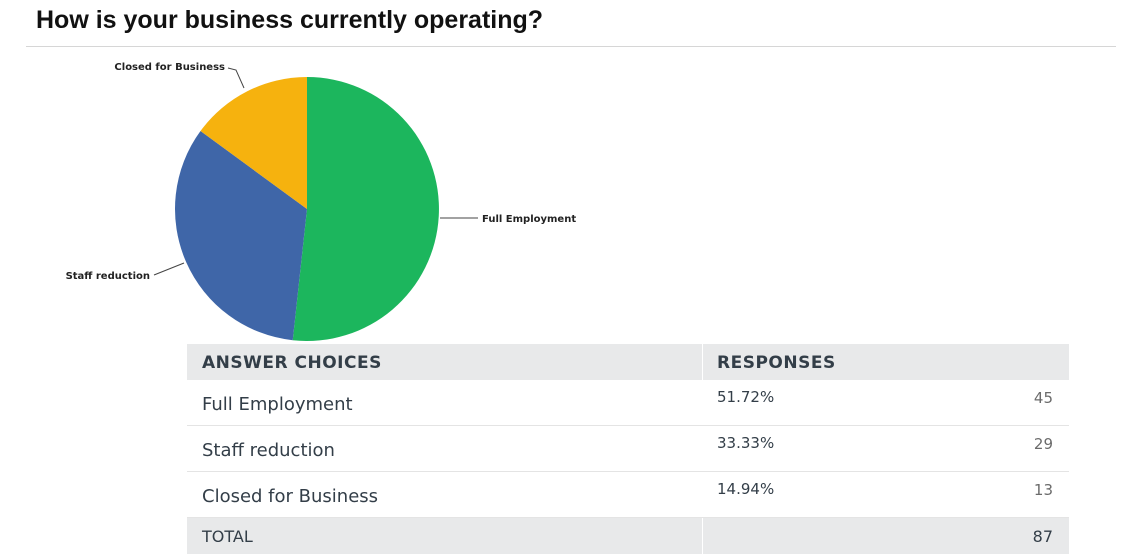 This screenshot has height=554, width=1135. Describe the element at coordinates (628, 362) in the screenshot. I see `table-header-row: ANSWER CHOICES RESPONSES` at that location.